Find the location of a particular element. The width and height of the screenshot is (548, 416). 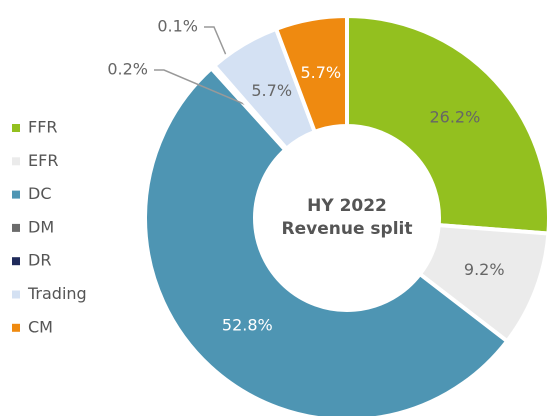

center-title: Revenue split is located at coordinates (347, 229).